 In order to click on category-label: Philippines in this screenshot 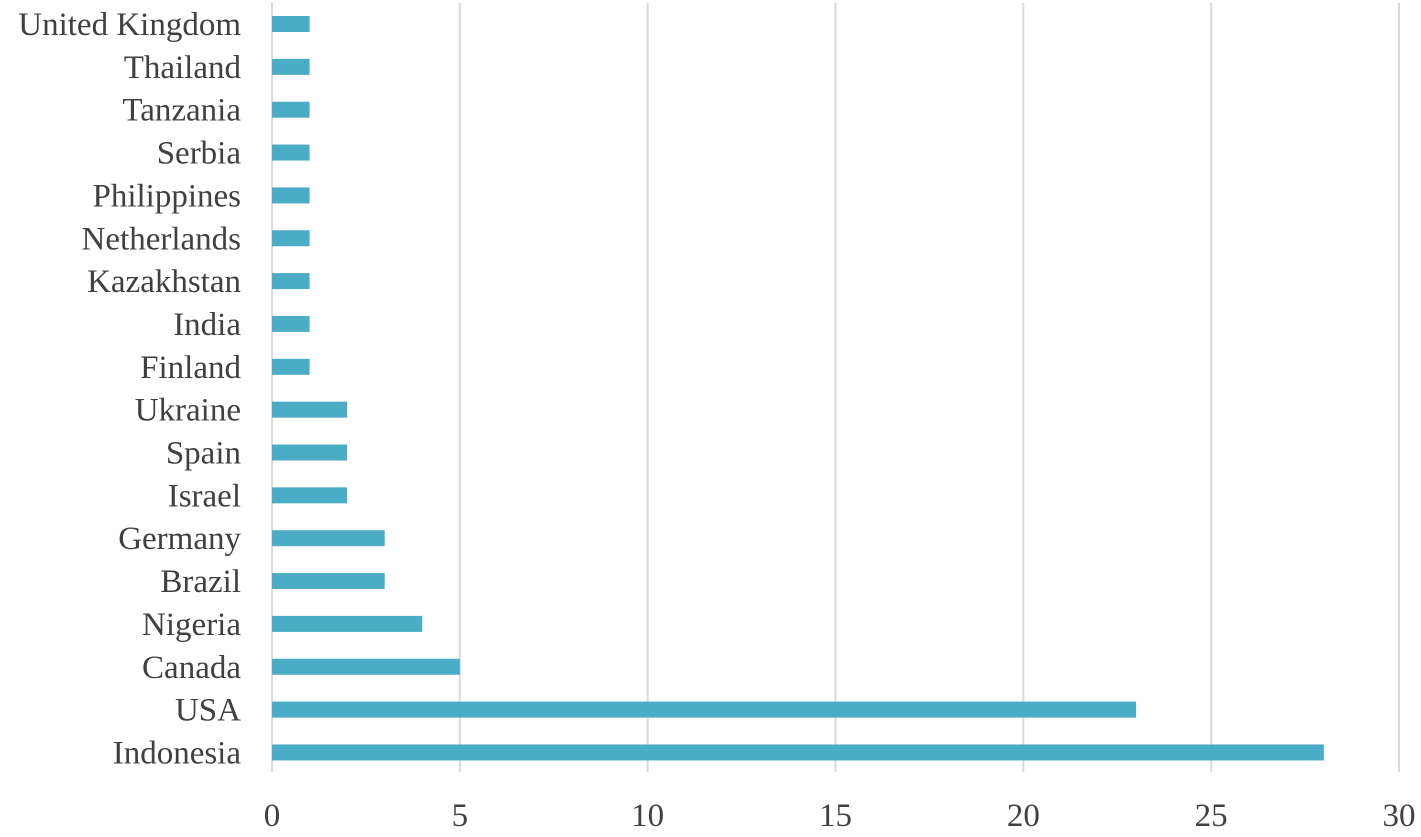, I will do `click(166, 196)`.